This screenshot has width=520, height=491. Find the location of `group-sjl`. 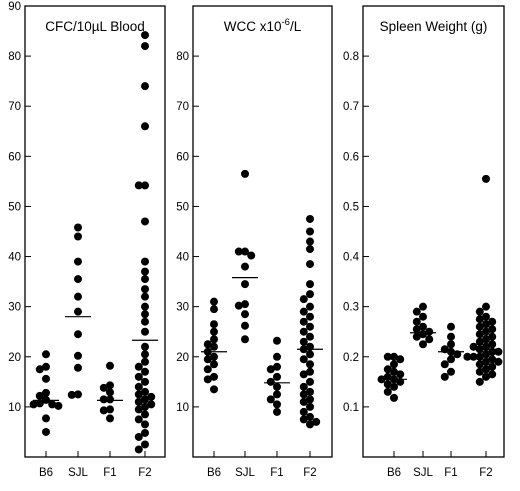

group-sjl is located at coordinates (245, 256).